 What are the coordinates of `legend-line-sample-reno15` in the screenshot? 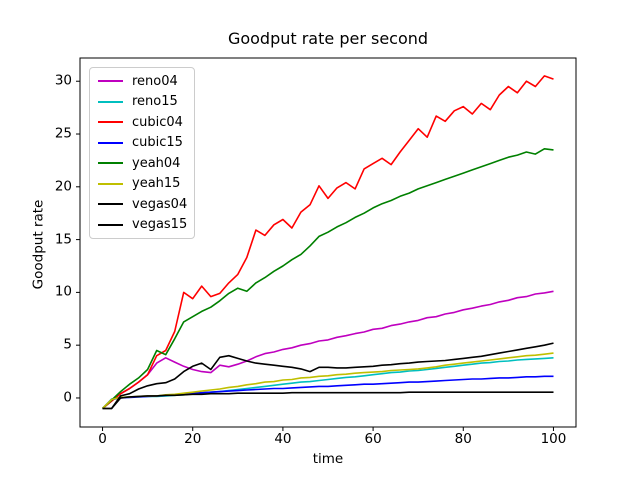 It's located at (110, 101).